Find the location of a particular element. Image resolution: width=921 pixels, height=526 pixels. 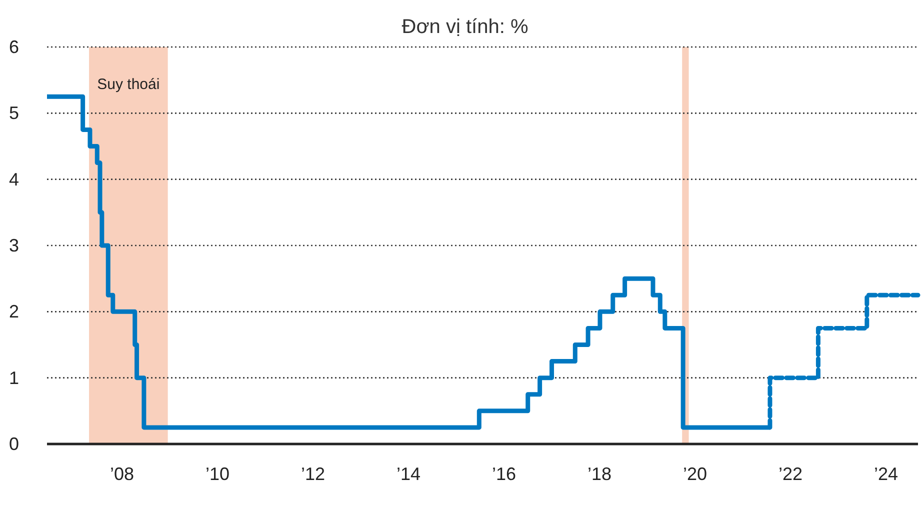

x-tick-label: ’22 is located at coordinates (790, 474).